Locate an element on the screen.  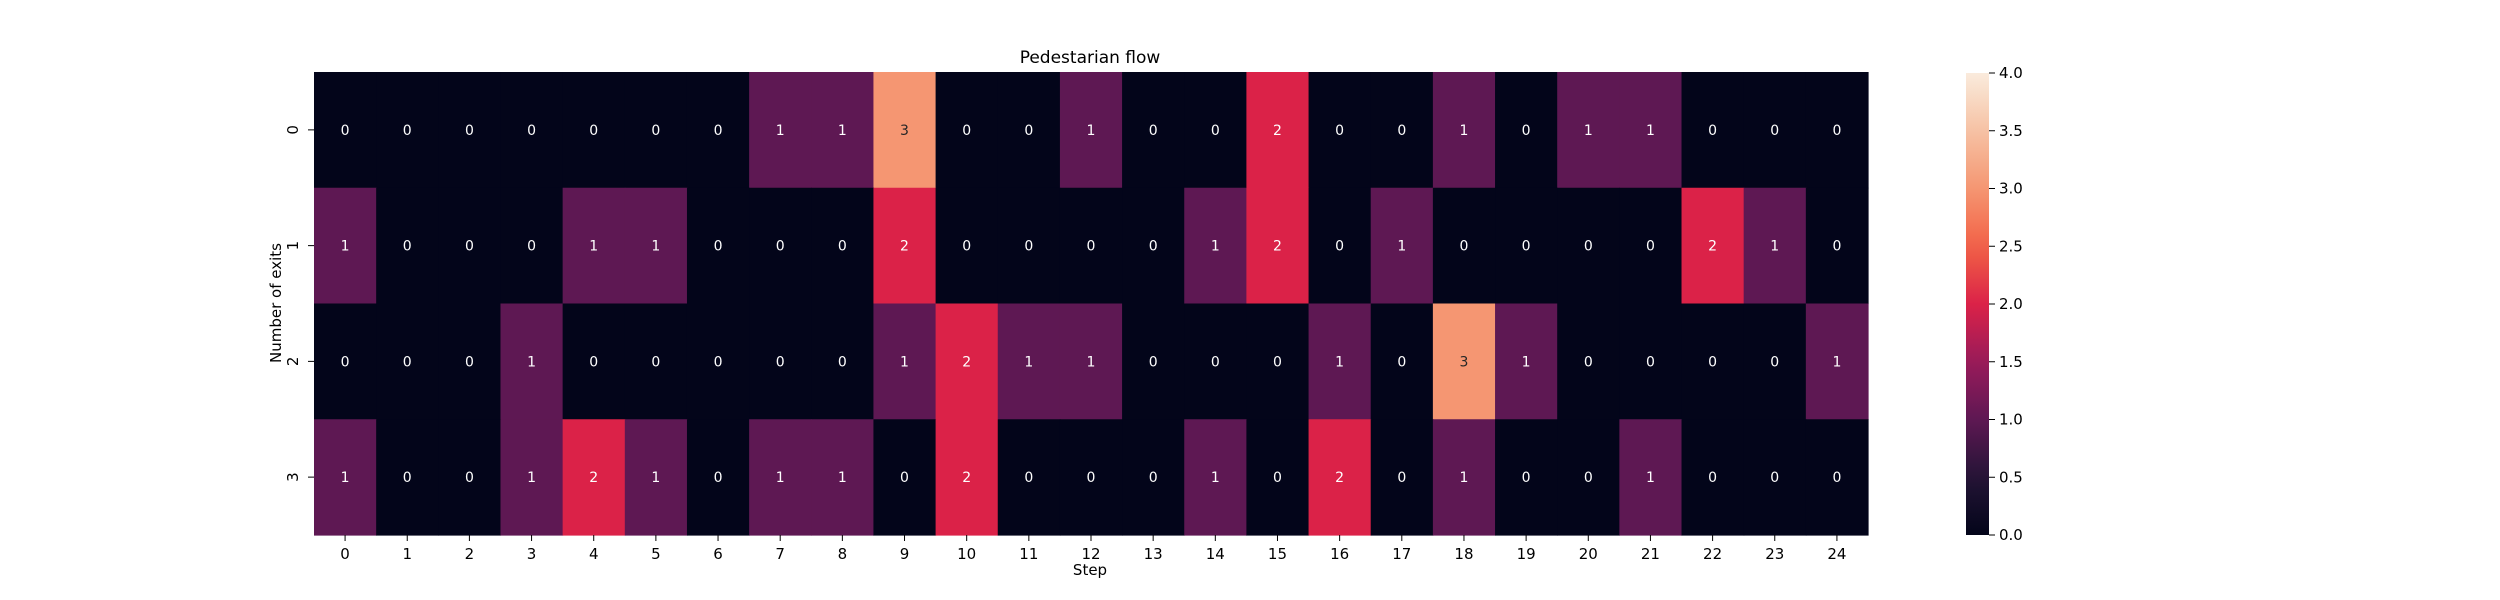
heatmap-cell-r1-c8 is located at coordinates (843, 246).